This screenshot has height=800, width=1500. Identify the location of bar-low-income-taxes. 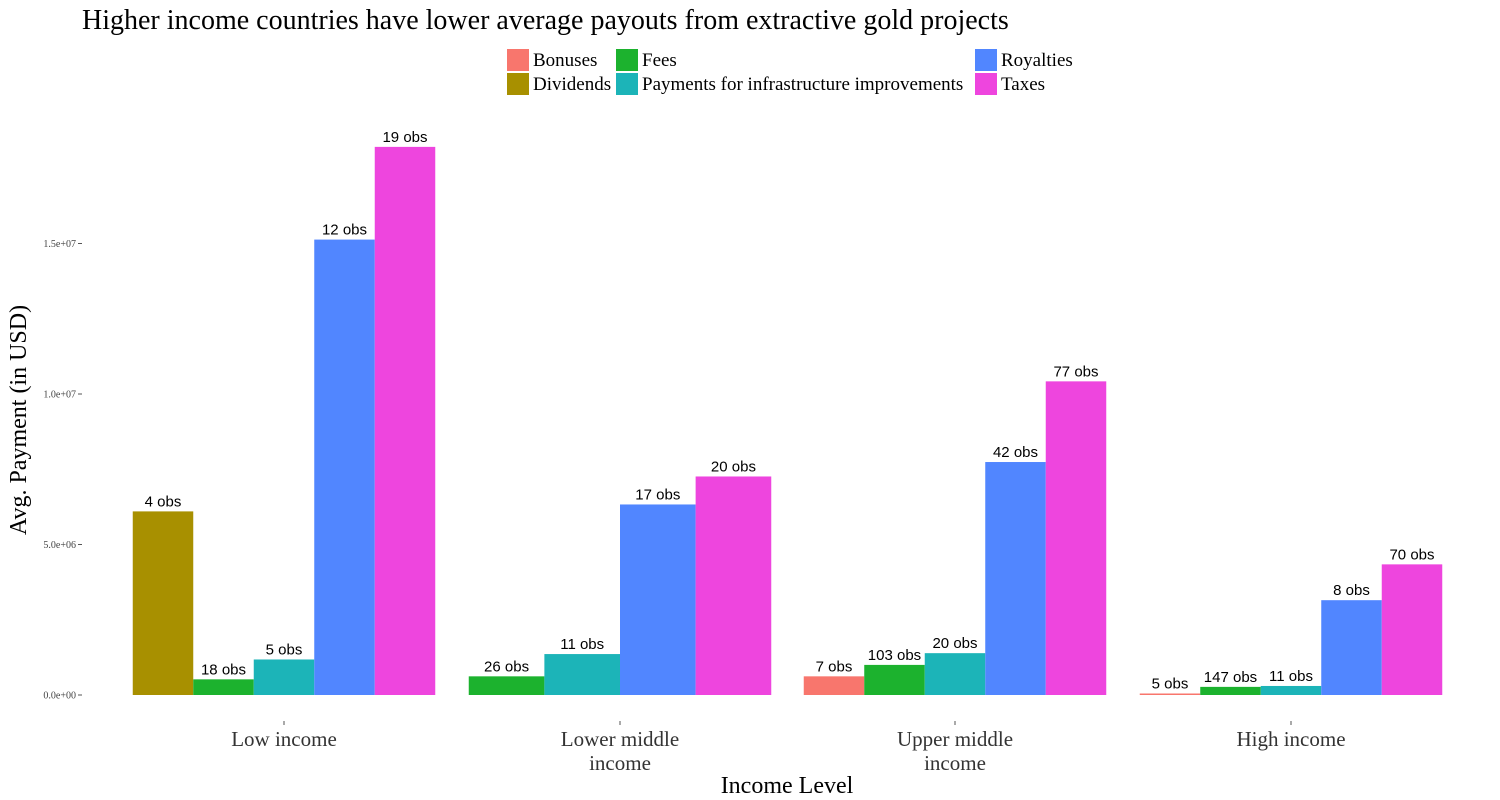
(405, 420).